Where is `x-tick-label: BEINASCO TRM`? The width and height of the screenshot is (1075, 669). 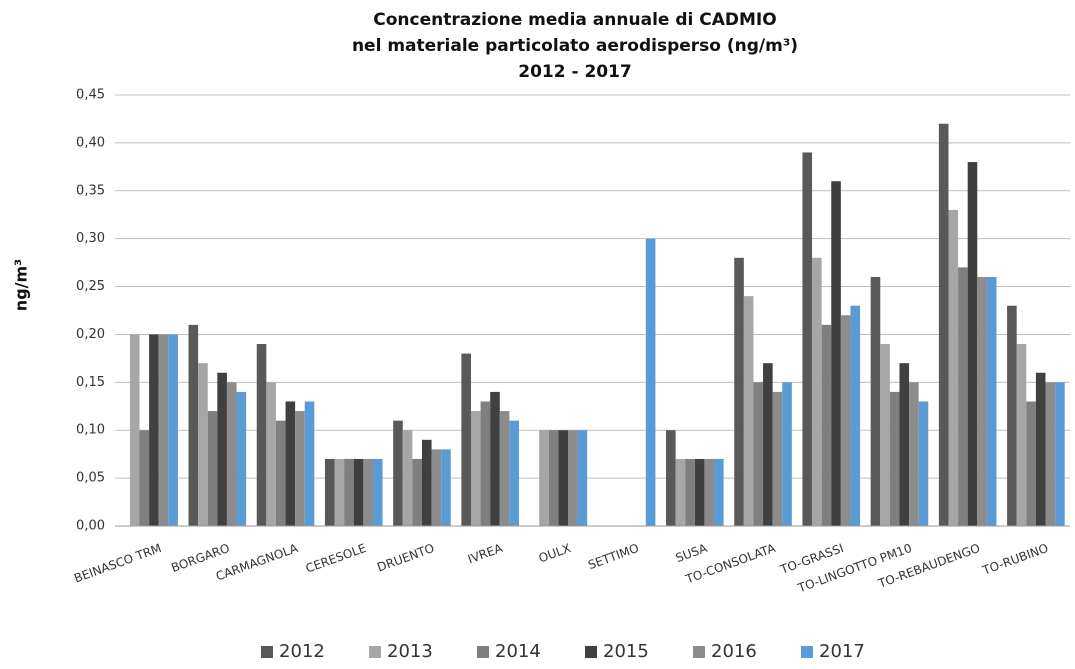
x-tick-label: BEINASCO TRM is located at coordinates (117, 563).